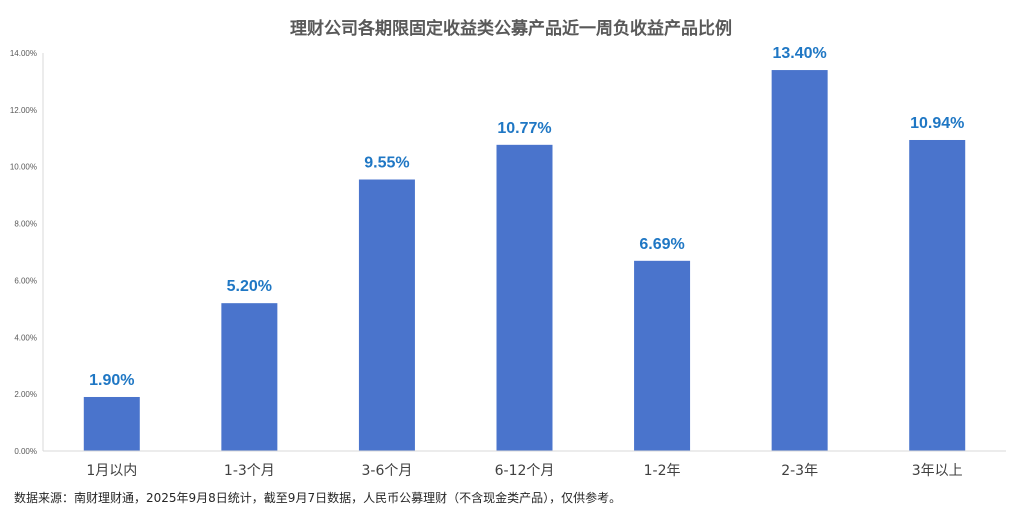  What do you see at coordinates (249, 286) in the screenshot?
I see `data-label: 5.20%` at bounding box center [249, 286].